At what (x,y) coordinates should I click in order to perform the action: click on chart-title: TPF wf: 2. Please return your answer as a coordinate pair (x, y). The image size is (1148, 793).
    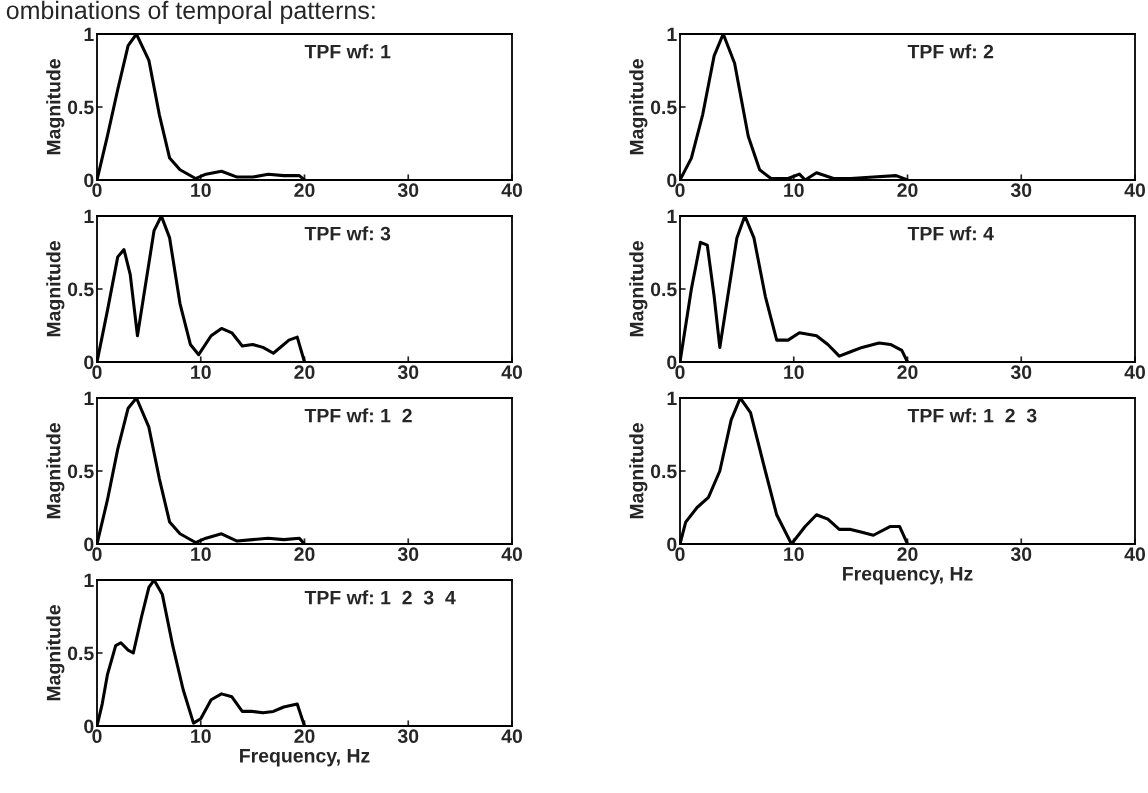
    Looking at the image, I should click on (950, 51).